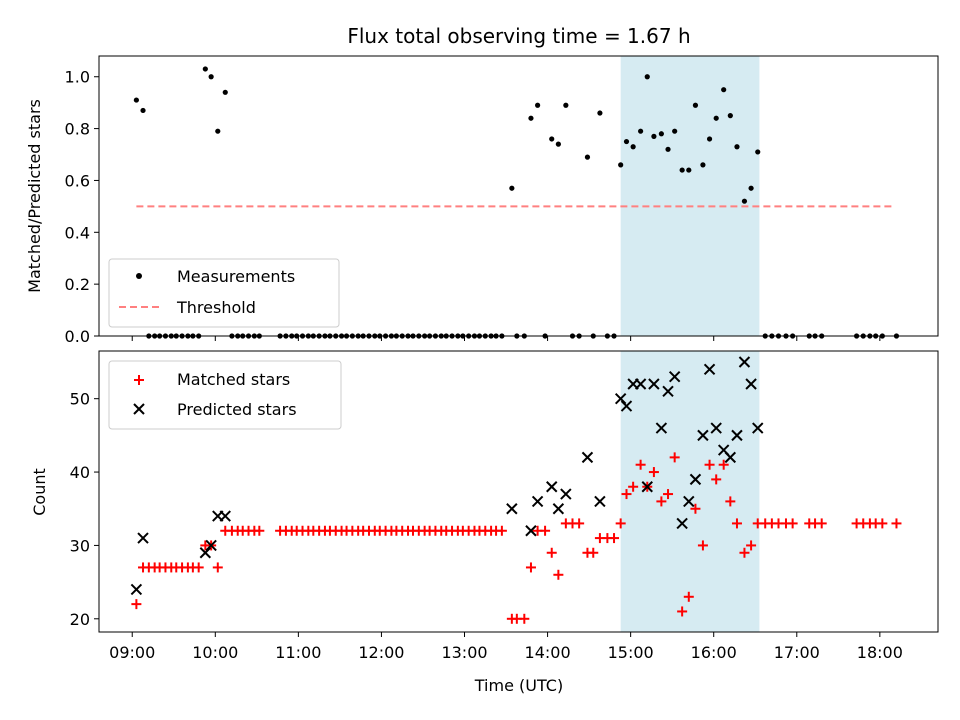  I want to click on counts-y-ticks: 20 30 40 50, so click(84, 509).